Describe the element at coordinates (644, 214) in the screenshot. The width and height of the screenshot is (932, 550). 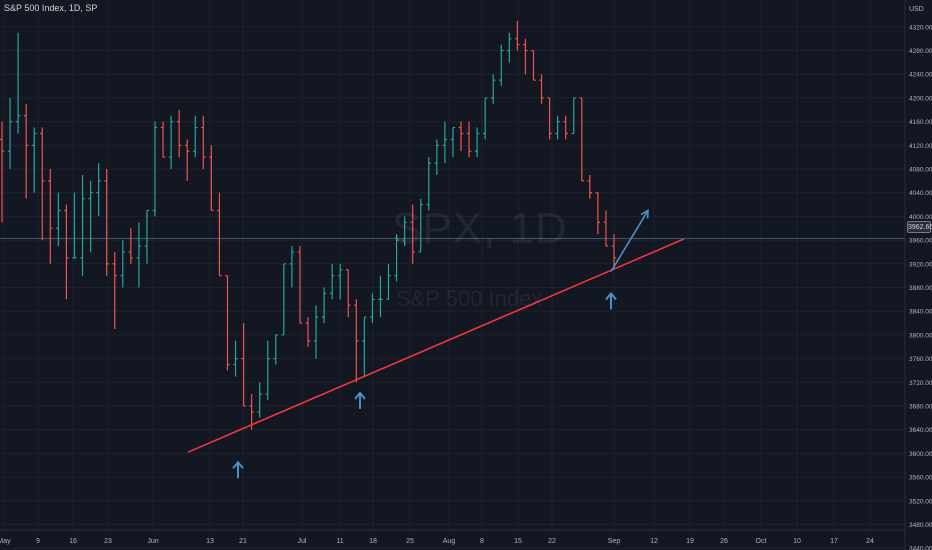
I see `projection-arrow-head` at that location.